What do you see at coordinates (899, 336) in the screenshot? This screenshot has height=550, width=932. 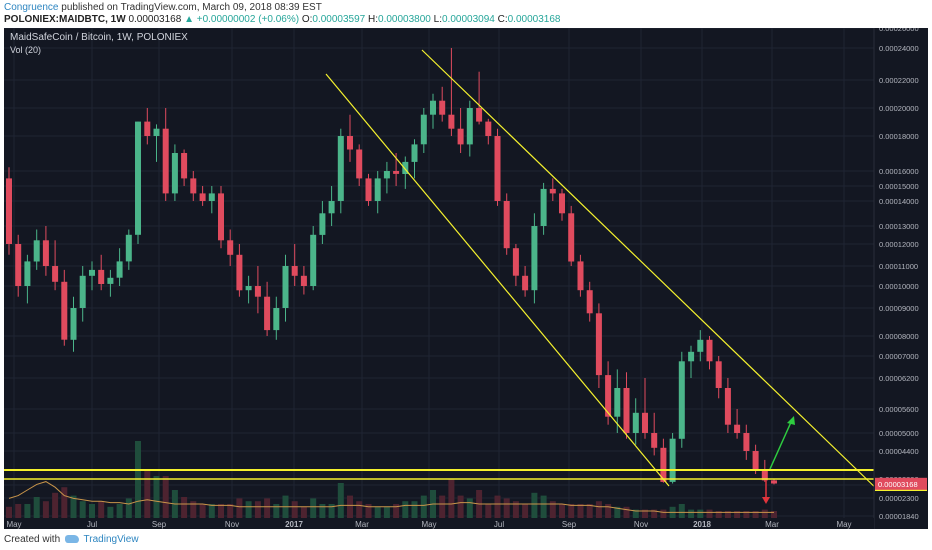 I see `y-tick-label: 0.00008000` at bounding box center [899, 336].